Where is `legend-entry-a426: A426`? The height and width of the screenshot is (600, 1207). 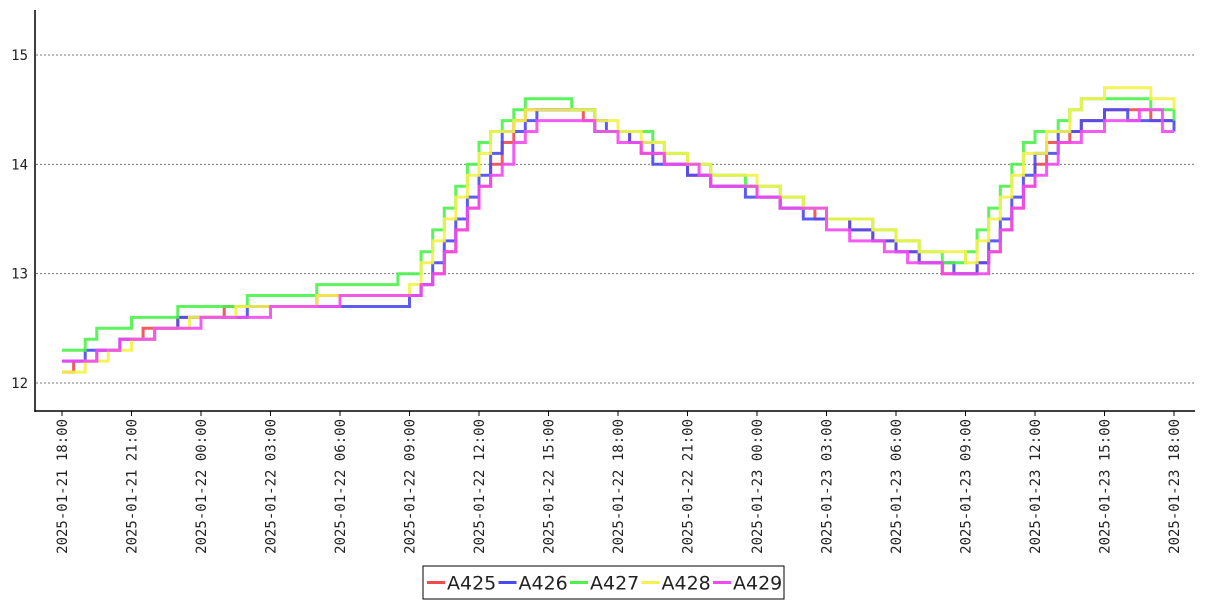 legend-entry-a426: A426 is located at coordinates (543, 584).